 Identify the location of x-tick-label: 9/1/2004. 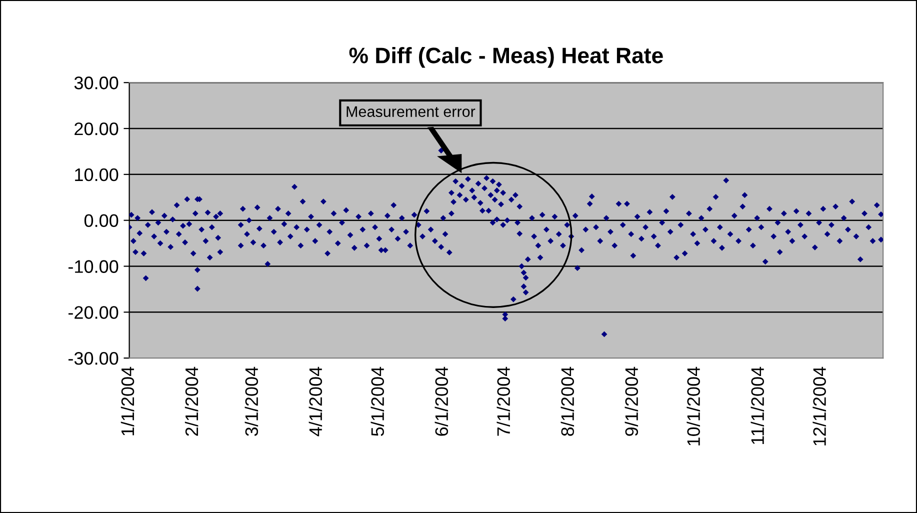
(631, 401).